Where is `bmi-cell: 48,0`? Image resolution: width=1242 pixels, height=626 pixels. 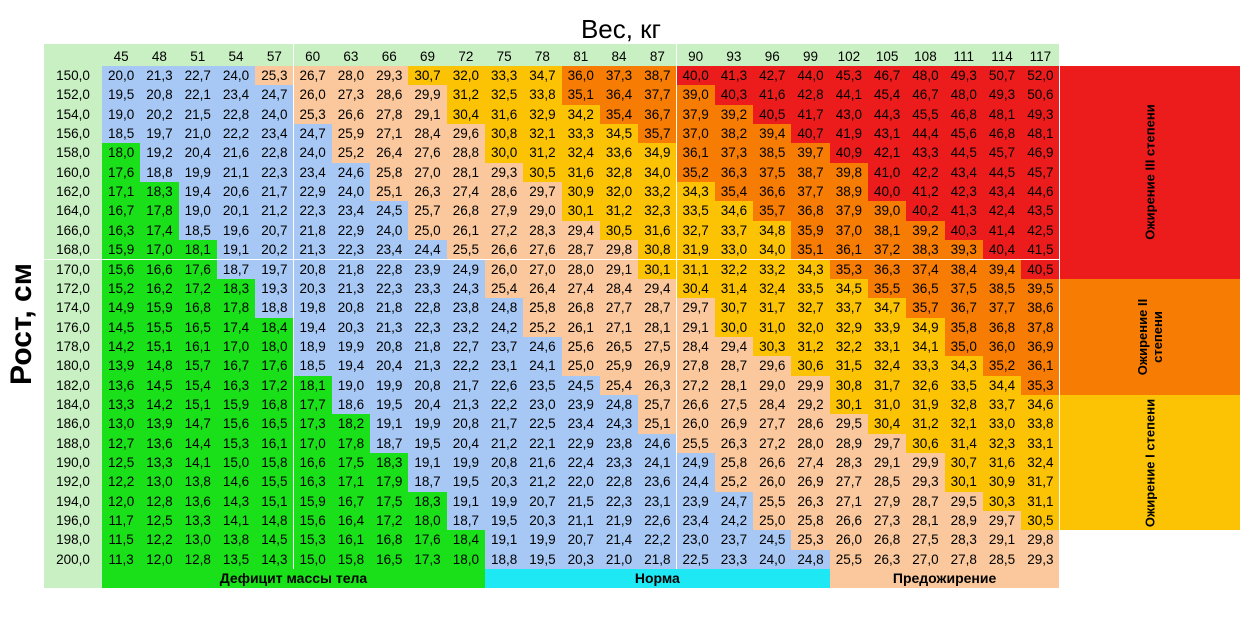 bmi-cell: 48,0 is located at coordinates (925, 76).